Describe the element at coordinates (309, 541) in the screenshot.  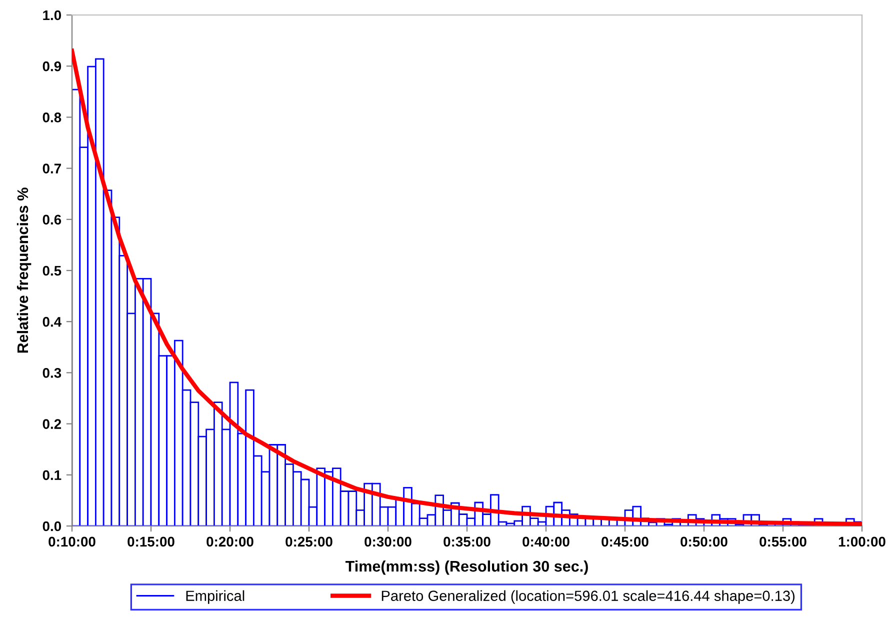
I see `x-tick-label: 0:25:00` at that location.